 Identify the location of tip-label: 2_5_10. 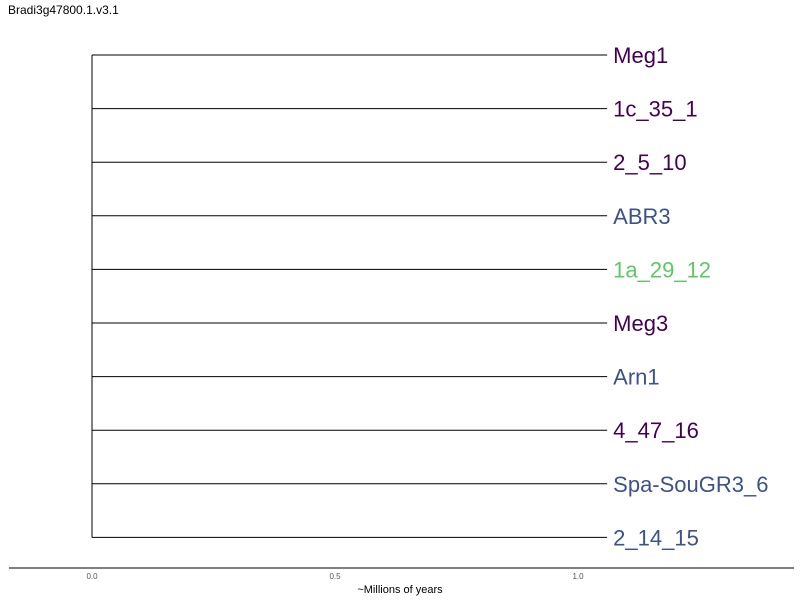
(649, 162).